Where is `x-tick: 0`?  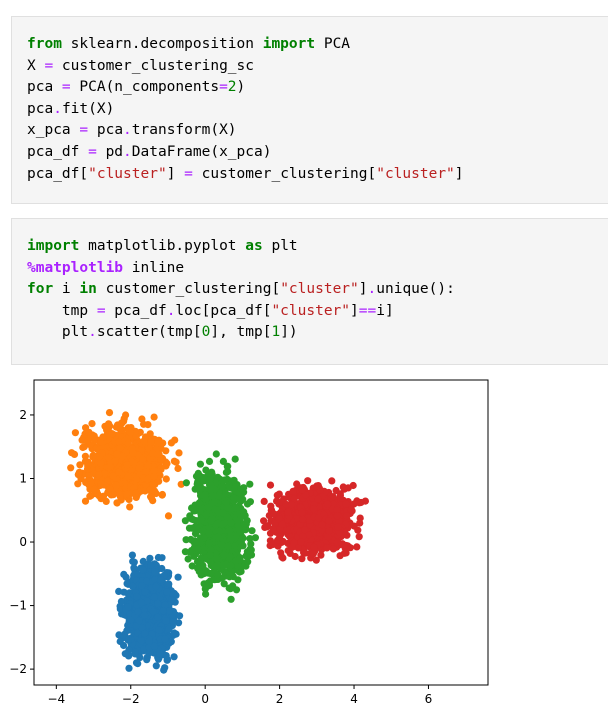 x-tick: 0 is located at coordinates (205, 695).